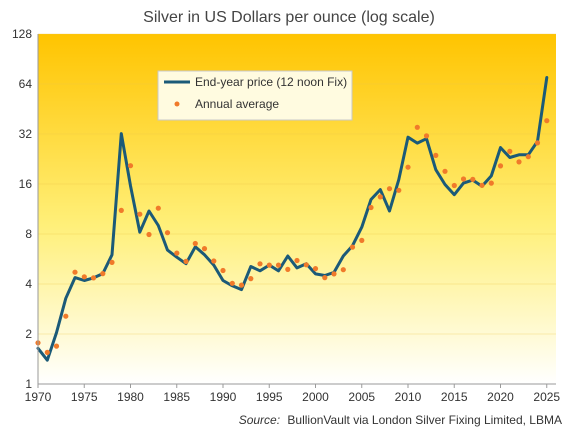 This screenshot has height=432, width=578. Describe the element at coordinates (454, 397) in the screenshot. I see `x-tick-label: 2015` at that location.